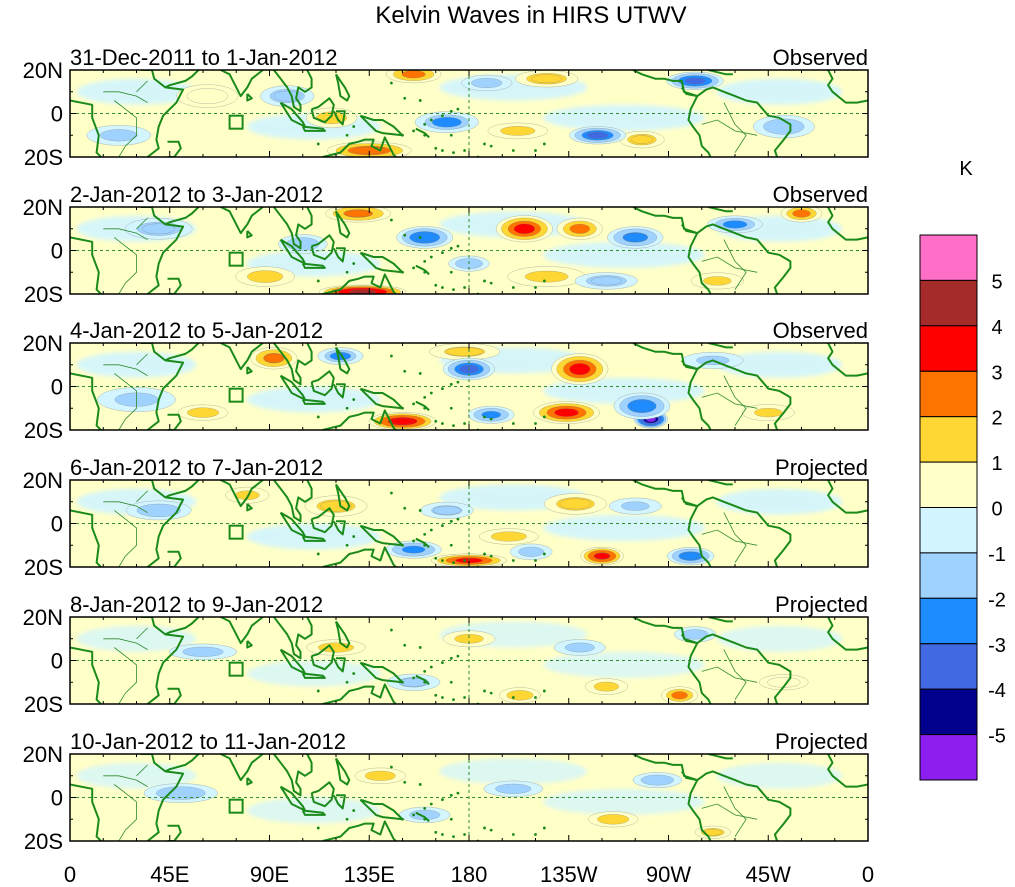 This screenshot has height=887, width=1015. I want to click on panel-1: 20N 0 20S 31-Dec-2011 to 1-Jan-2012 Observed, so click(446, 107).